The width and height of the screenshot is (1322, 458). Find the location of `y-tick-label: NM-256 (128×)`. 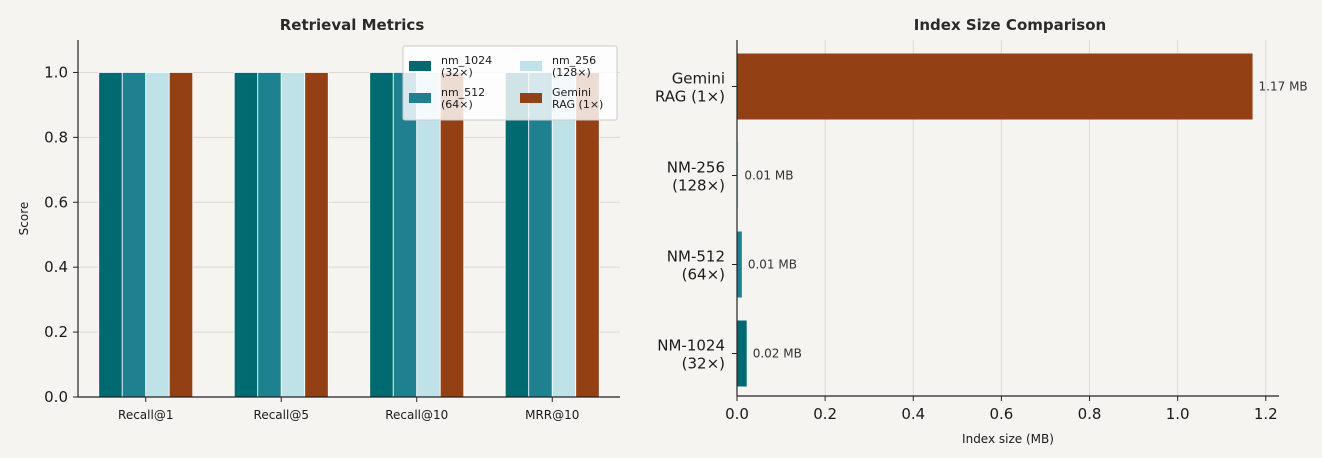

y-tick-label: NM-256 (128×) is located at coordinates (696, 177).